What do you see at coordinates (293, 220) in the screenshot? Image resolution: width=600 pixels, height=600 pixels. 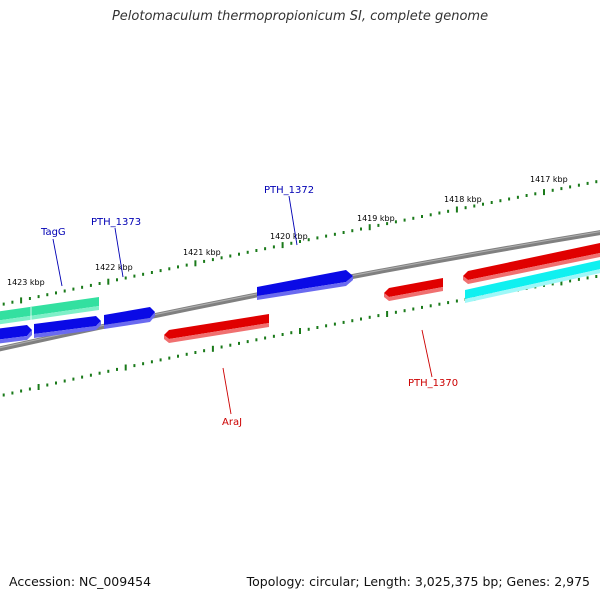 I see `leader-pth1372` at bounding box center [293, 220].